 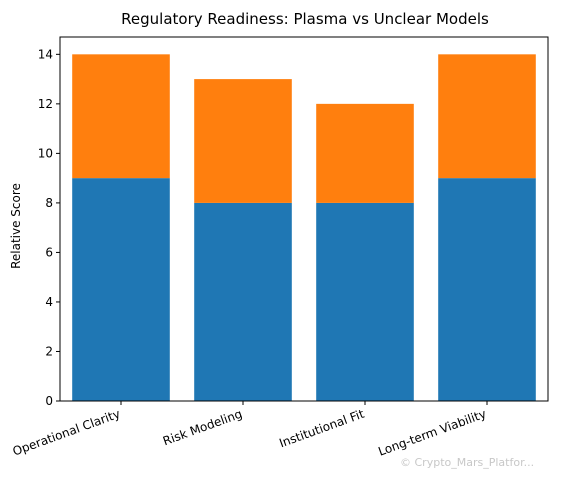 I want to click on x-tick-label-2: Institutional Fit, so click(x=321, y=429).